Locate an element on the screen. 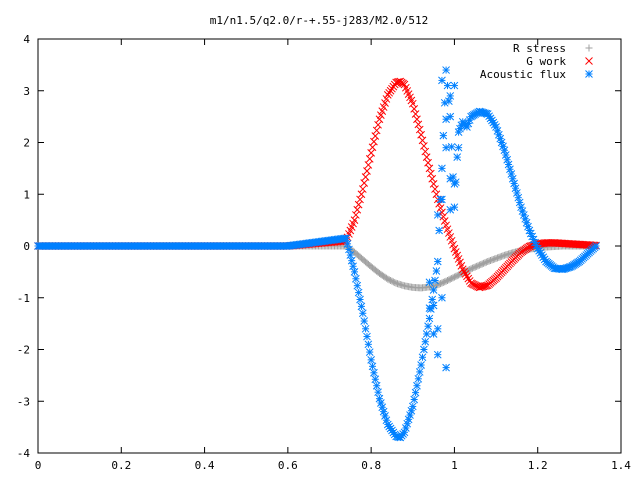 The width and height of the screenshot is (640, 480). x-tick-label: 0 is located at coordinates (38, 465).